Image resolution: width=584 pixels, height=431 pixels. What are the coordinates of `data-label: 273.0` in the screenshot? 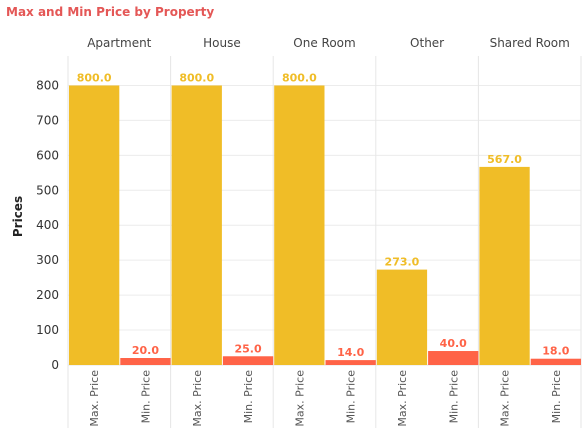 It's located at (402, 262).